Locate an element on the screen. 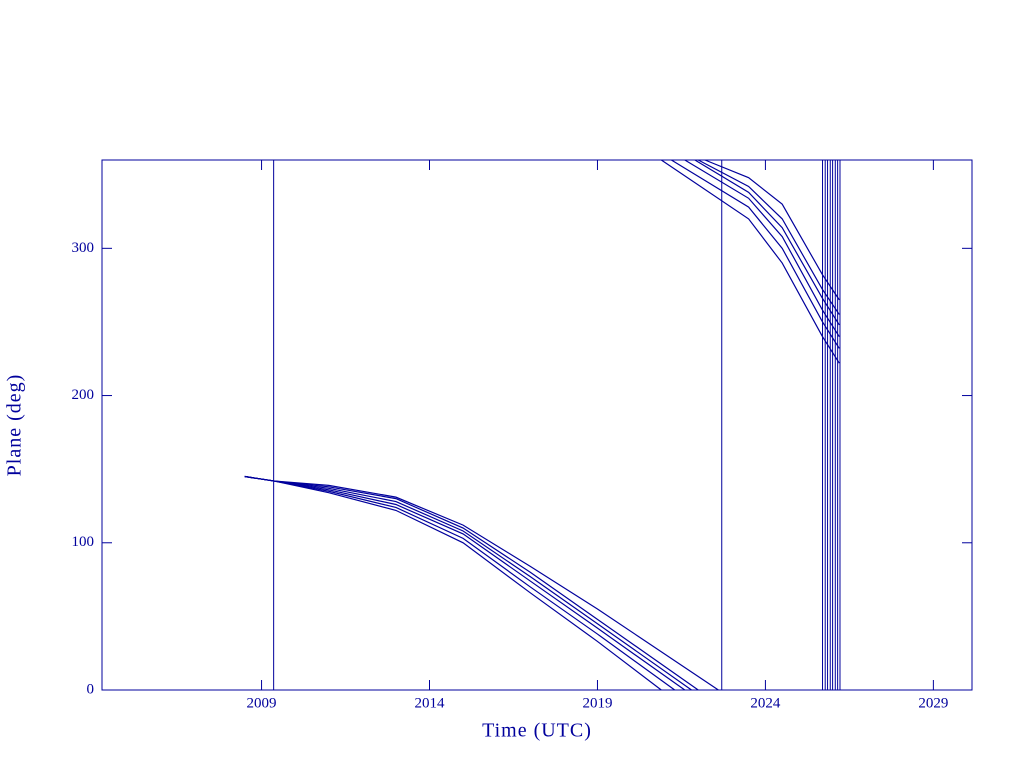 The height and width of the screenshot is (773, 1024). x-axis-label: Time (UTC) is located at coordinates (537, 731).